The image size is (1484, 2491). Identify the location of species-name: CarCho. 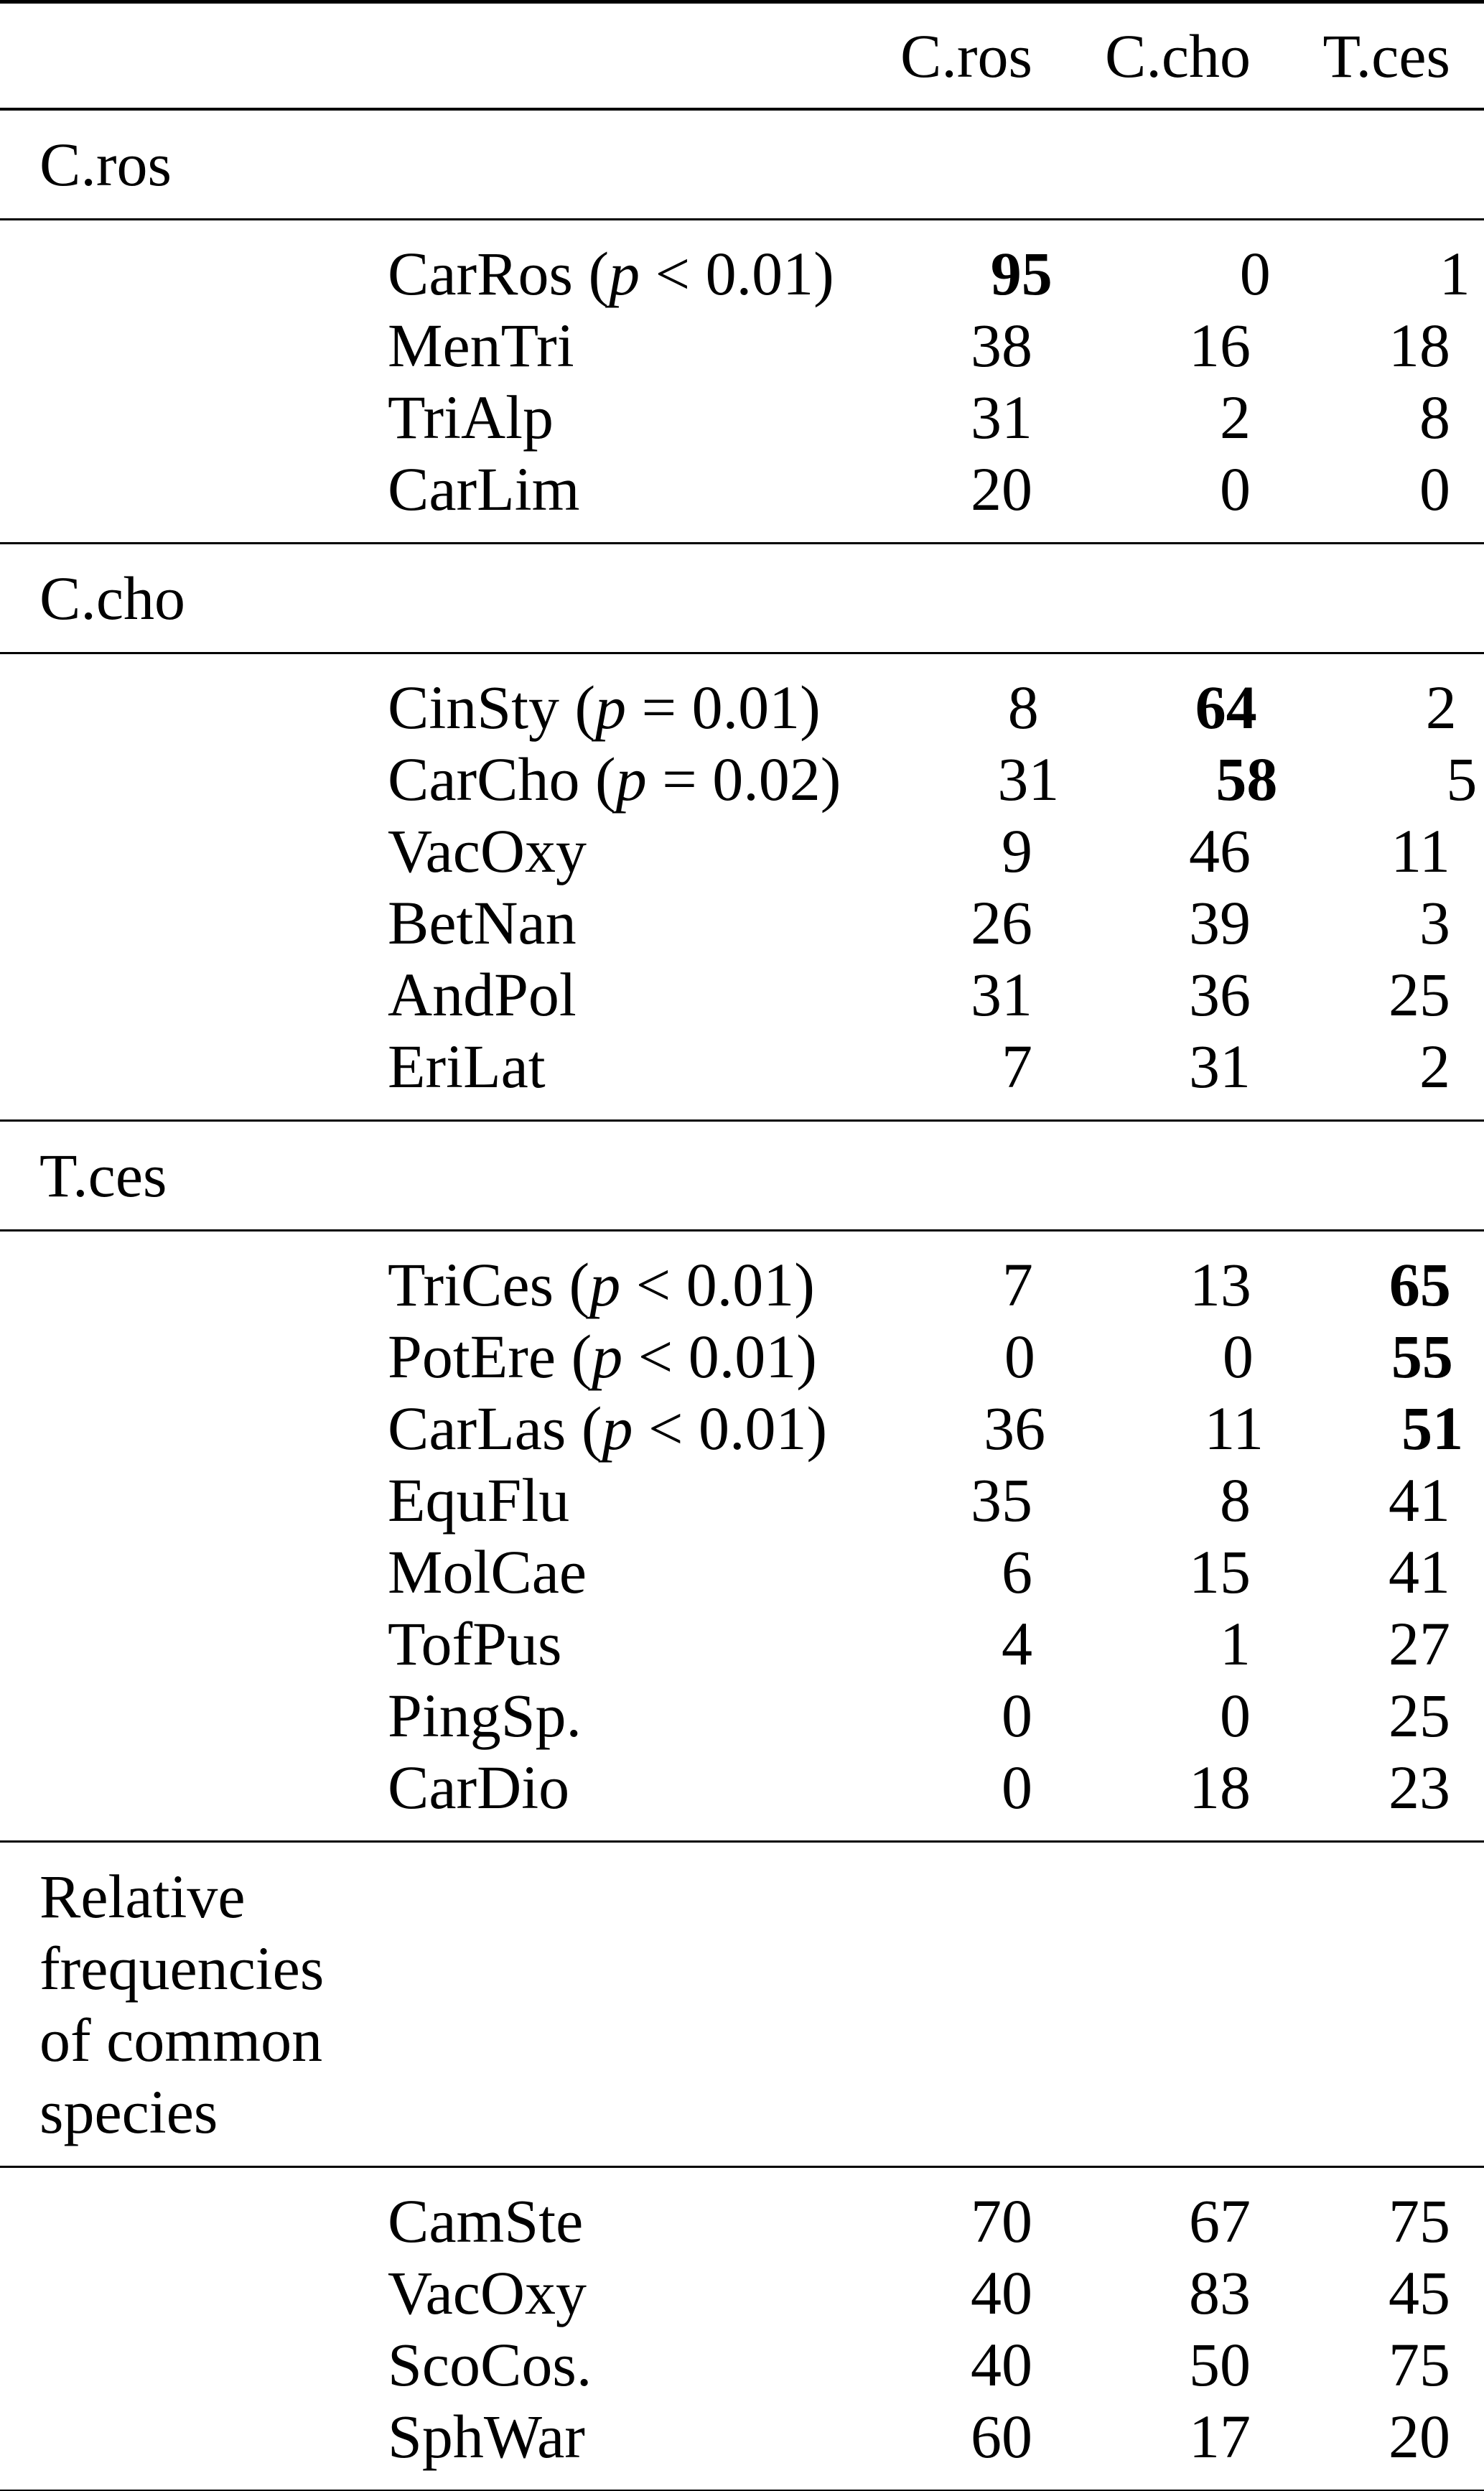
(484, 780).